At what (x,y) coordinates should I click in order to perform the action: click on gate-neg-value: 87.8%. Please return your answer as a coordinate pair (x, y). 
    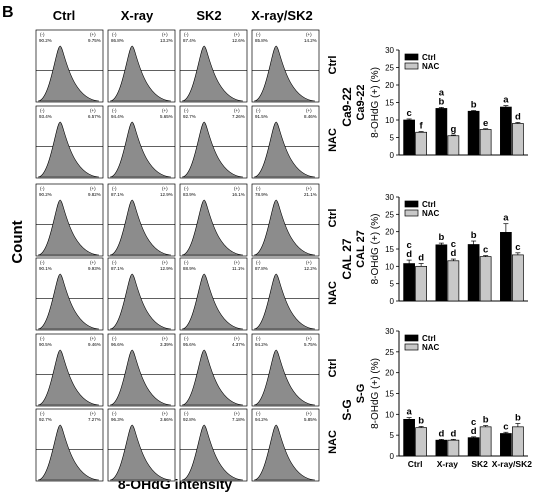
    Looking at the image, I should click on (261, 268).